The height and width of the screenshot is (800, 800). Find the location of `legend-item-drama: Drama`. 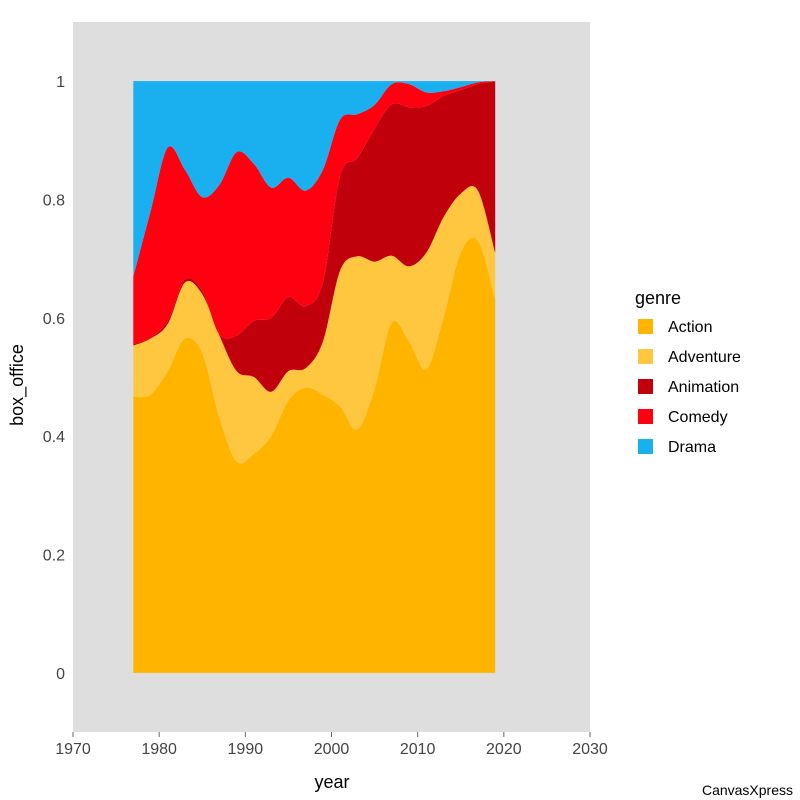

legend-item-drama: Drama is located at coordinates (677, 447).